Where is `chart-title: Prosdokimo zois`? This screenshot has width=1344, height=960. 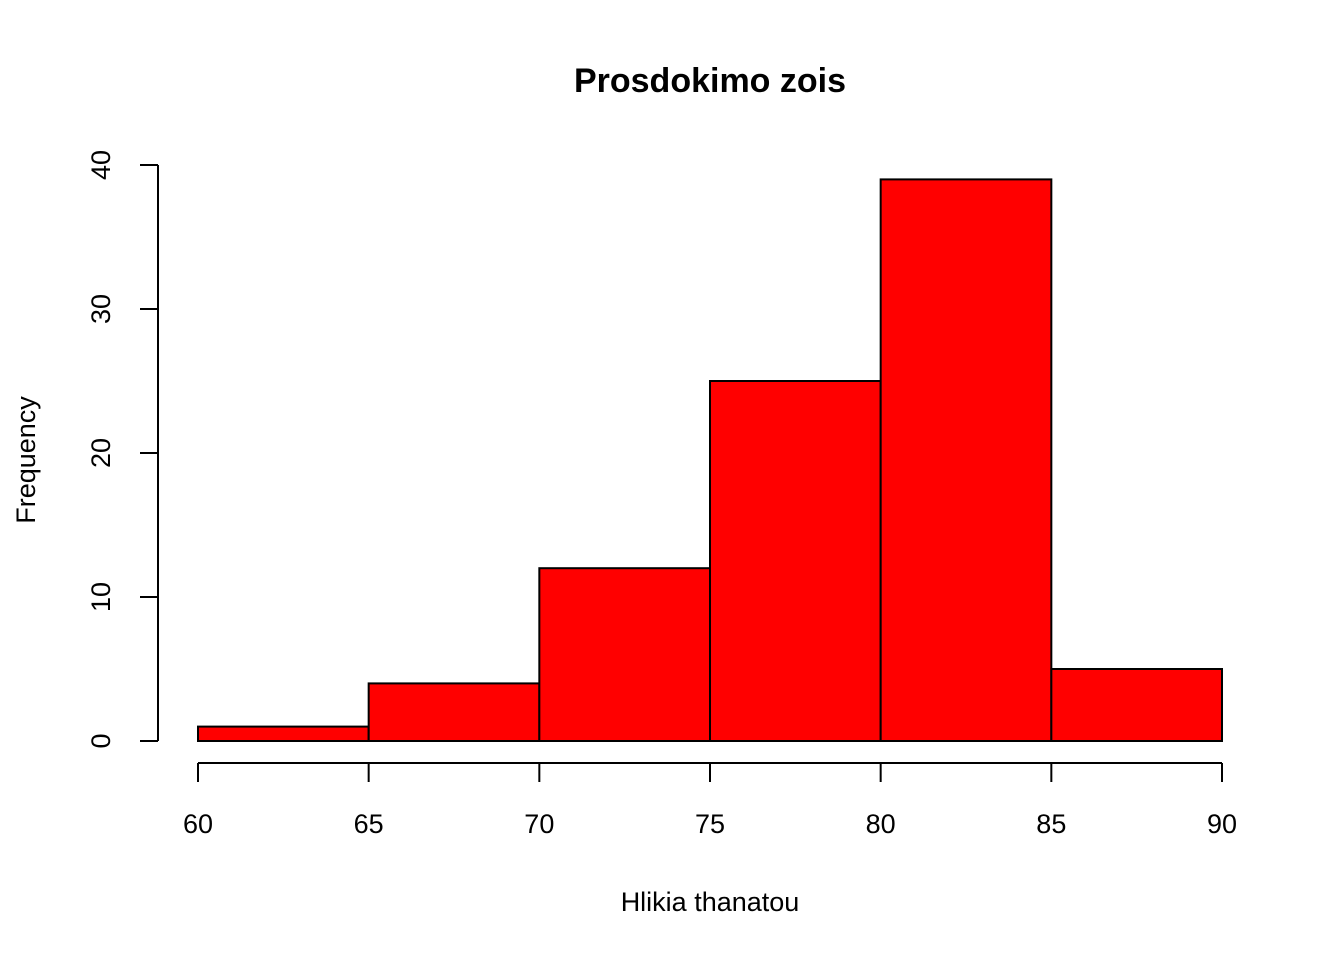 chart-title: Prosdokimo zois is located at coordinates (710, 81).